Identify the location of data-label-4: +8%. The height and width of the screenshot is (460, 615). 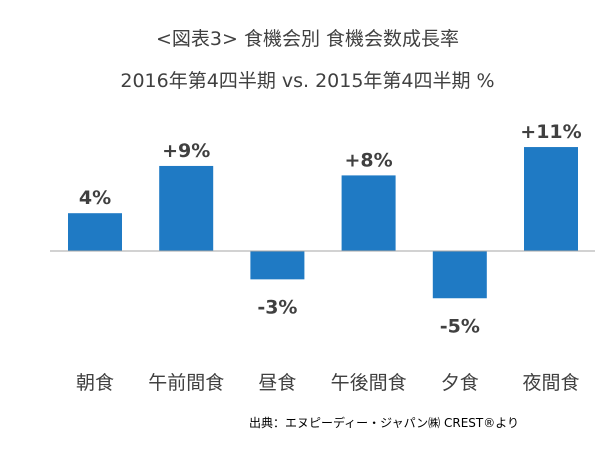
(369, 160).